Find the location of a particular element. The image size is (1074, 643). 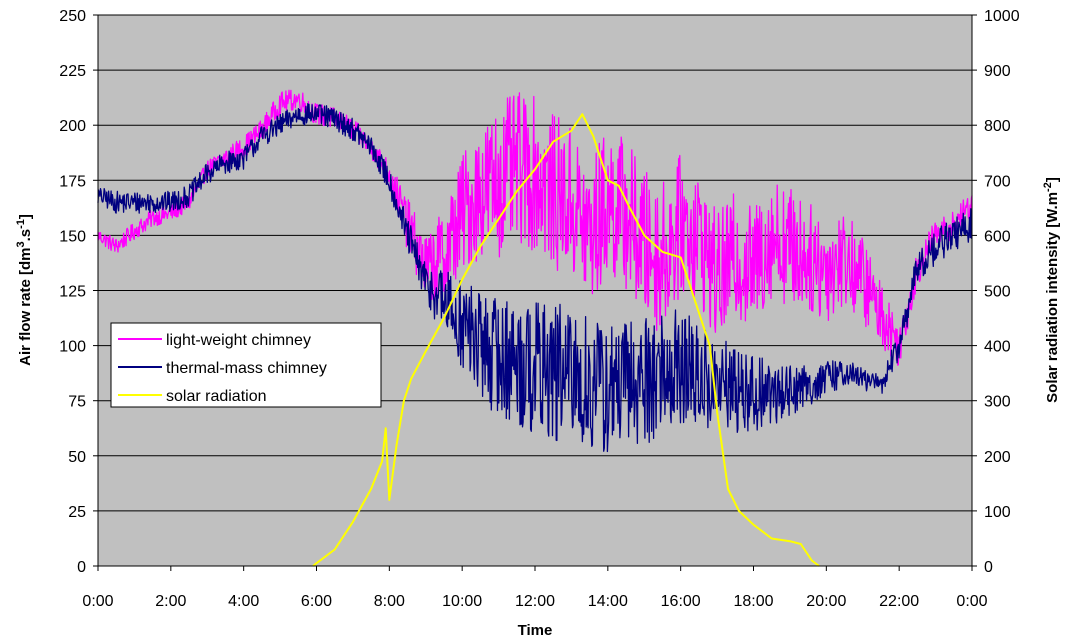

x-tick-label: 18:00 is located at coordinates (753, 601).